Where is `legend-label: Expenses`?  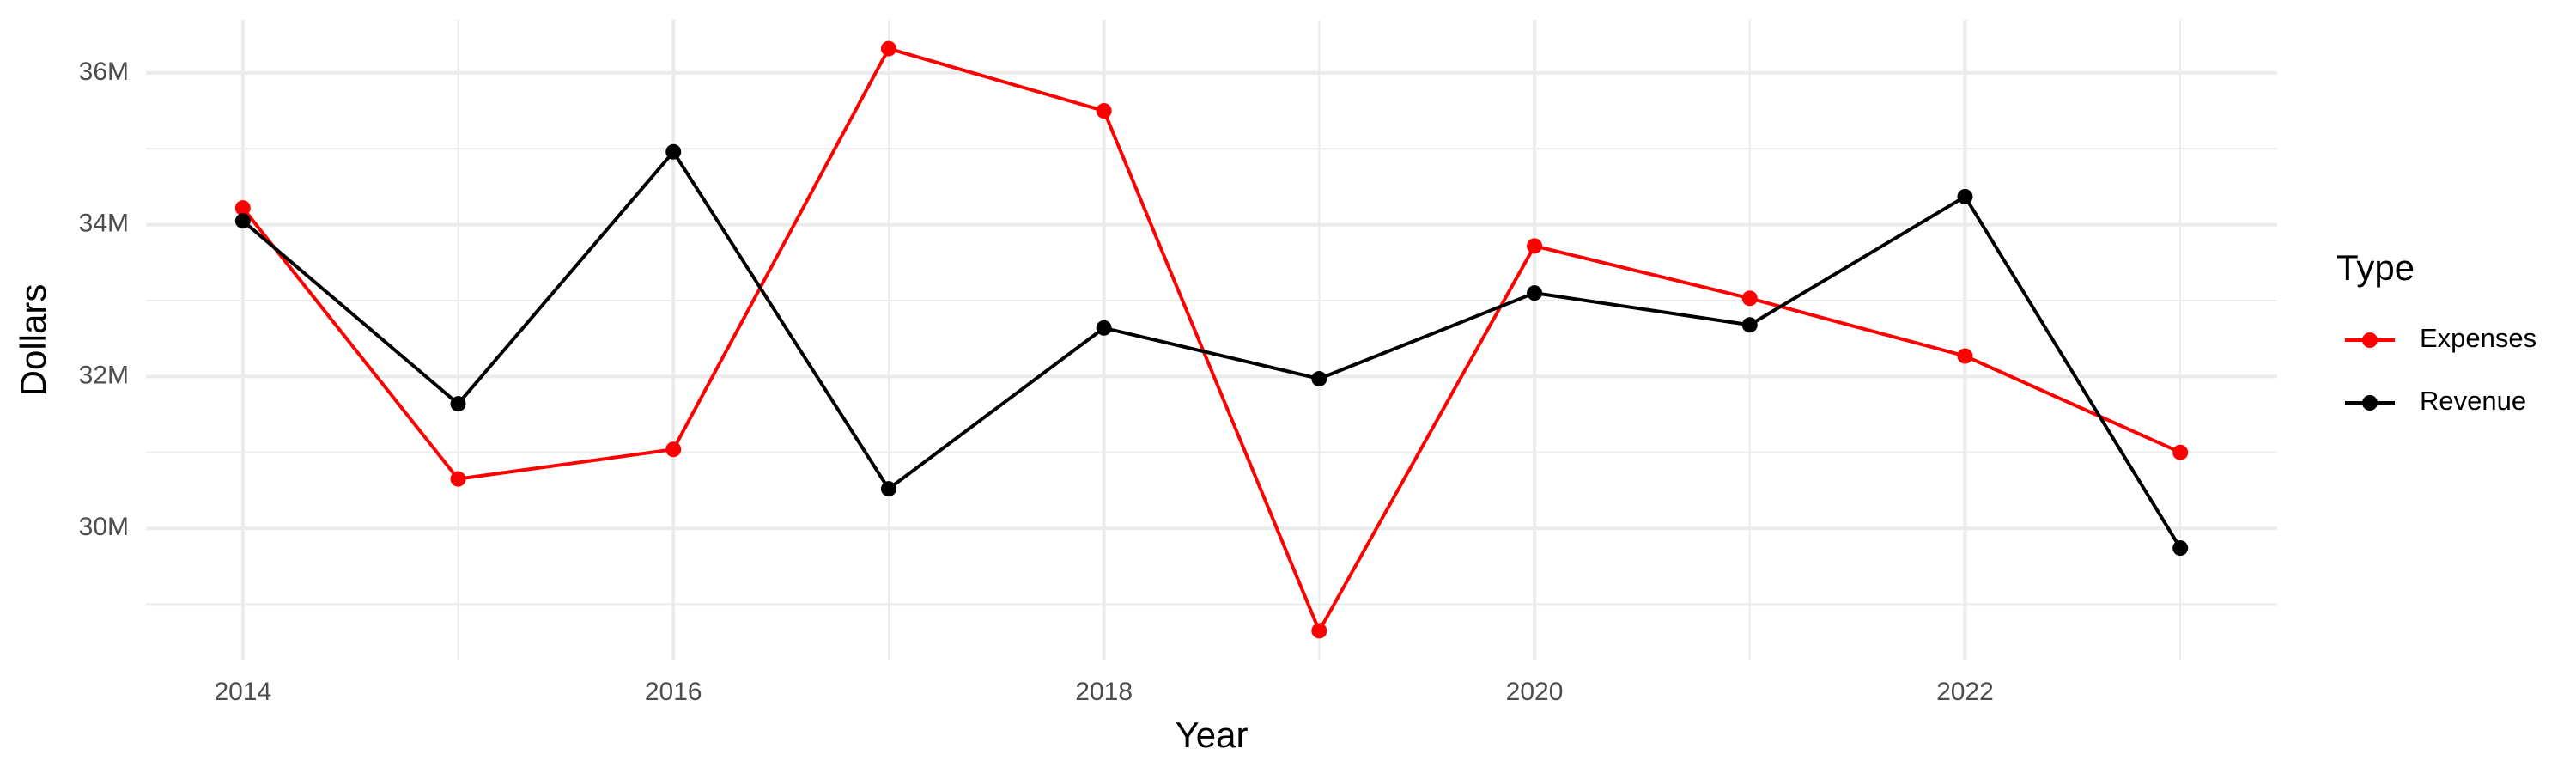
legend-label: Expenses is located at coordinates (2478, 338).